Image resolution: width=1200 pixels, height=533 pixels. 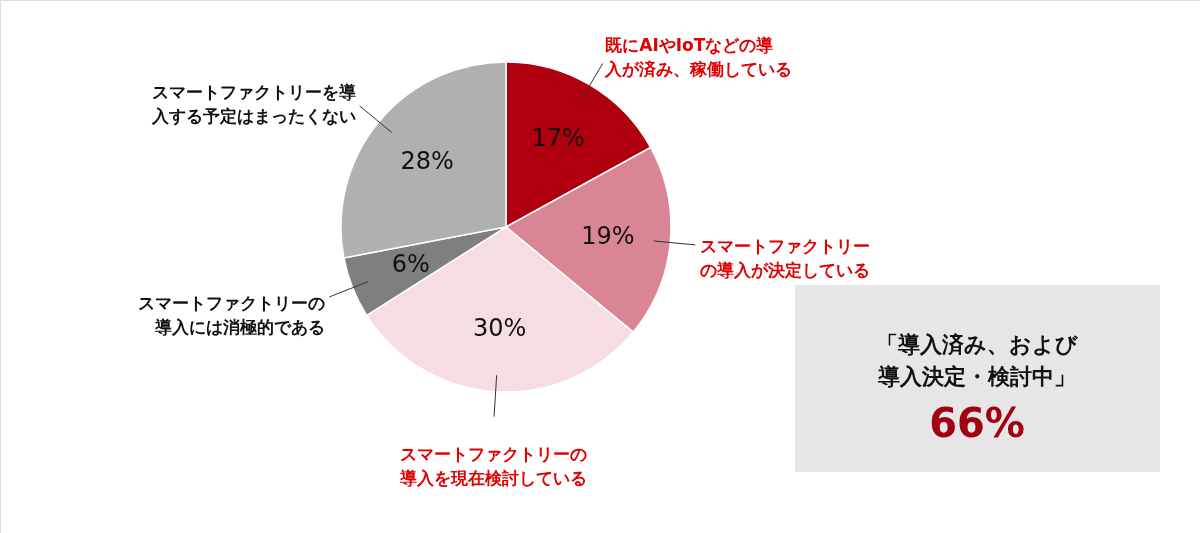 What do you see at coordinates (608, 235) in the screenshot?
I see `data-label: 19%` at bounding box center [608, 235].